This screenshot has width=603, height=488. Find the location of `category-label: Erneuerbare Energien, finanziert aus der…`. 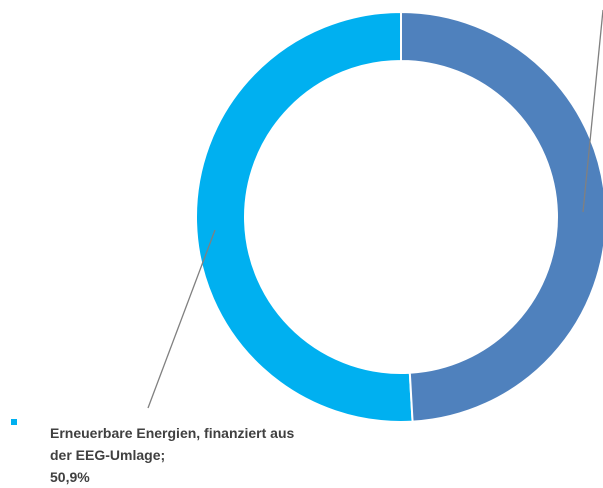

category-label: Erneuerbare Energien, finanziert aus der… is located at coordinates (172, 444).